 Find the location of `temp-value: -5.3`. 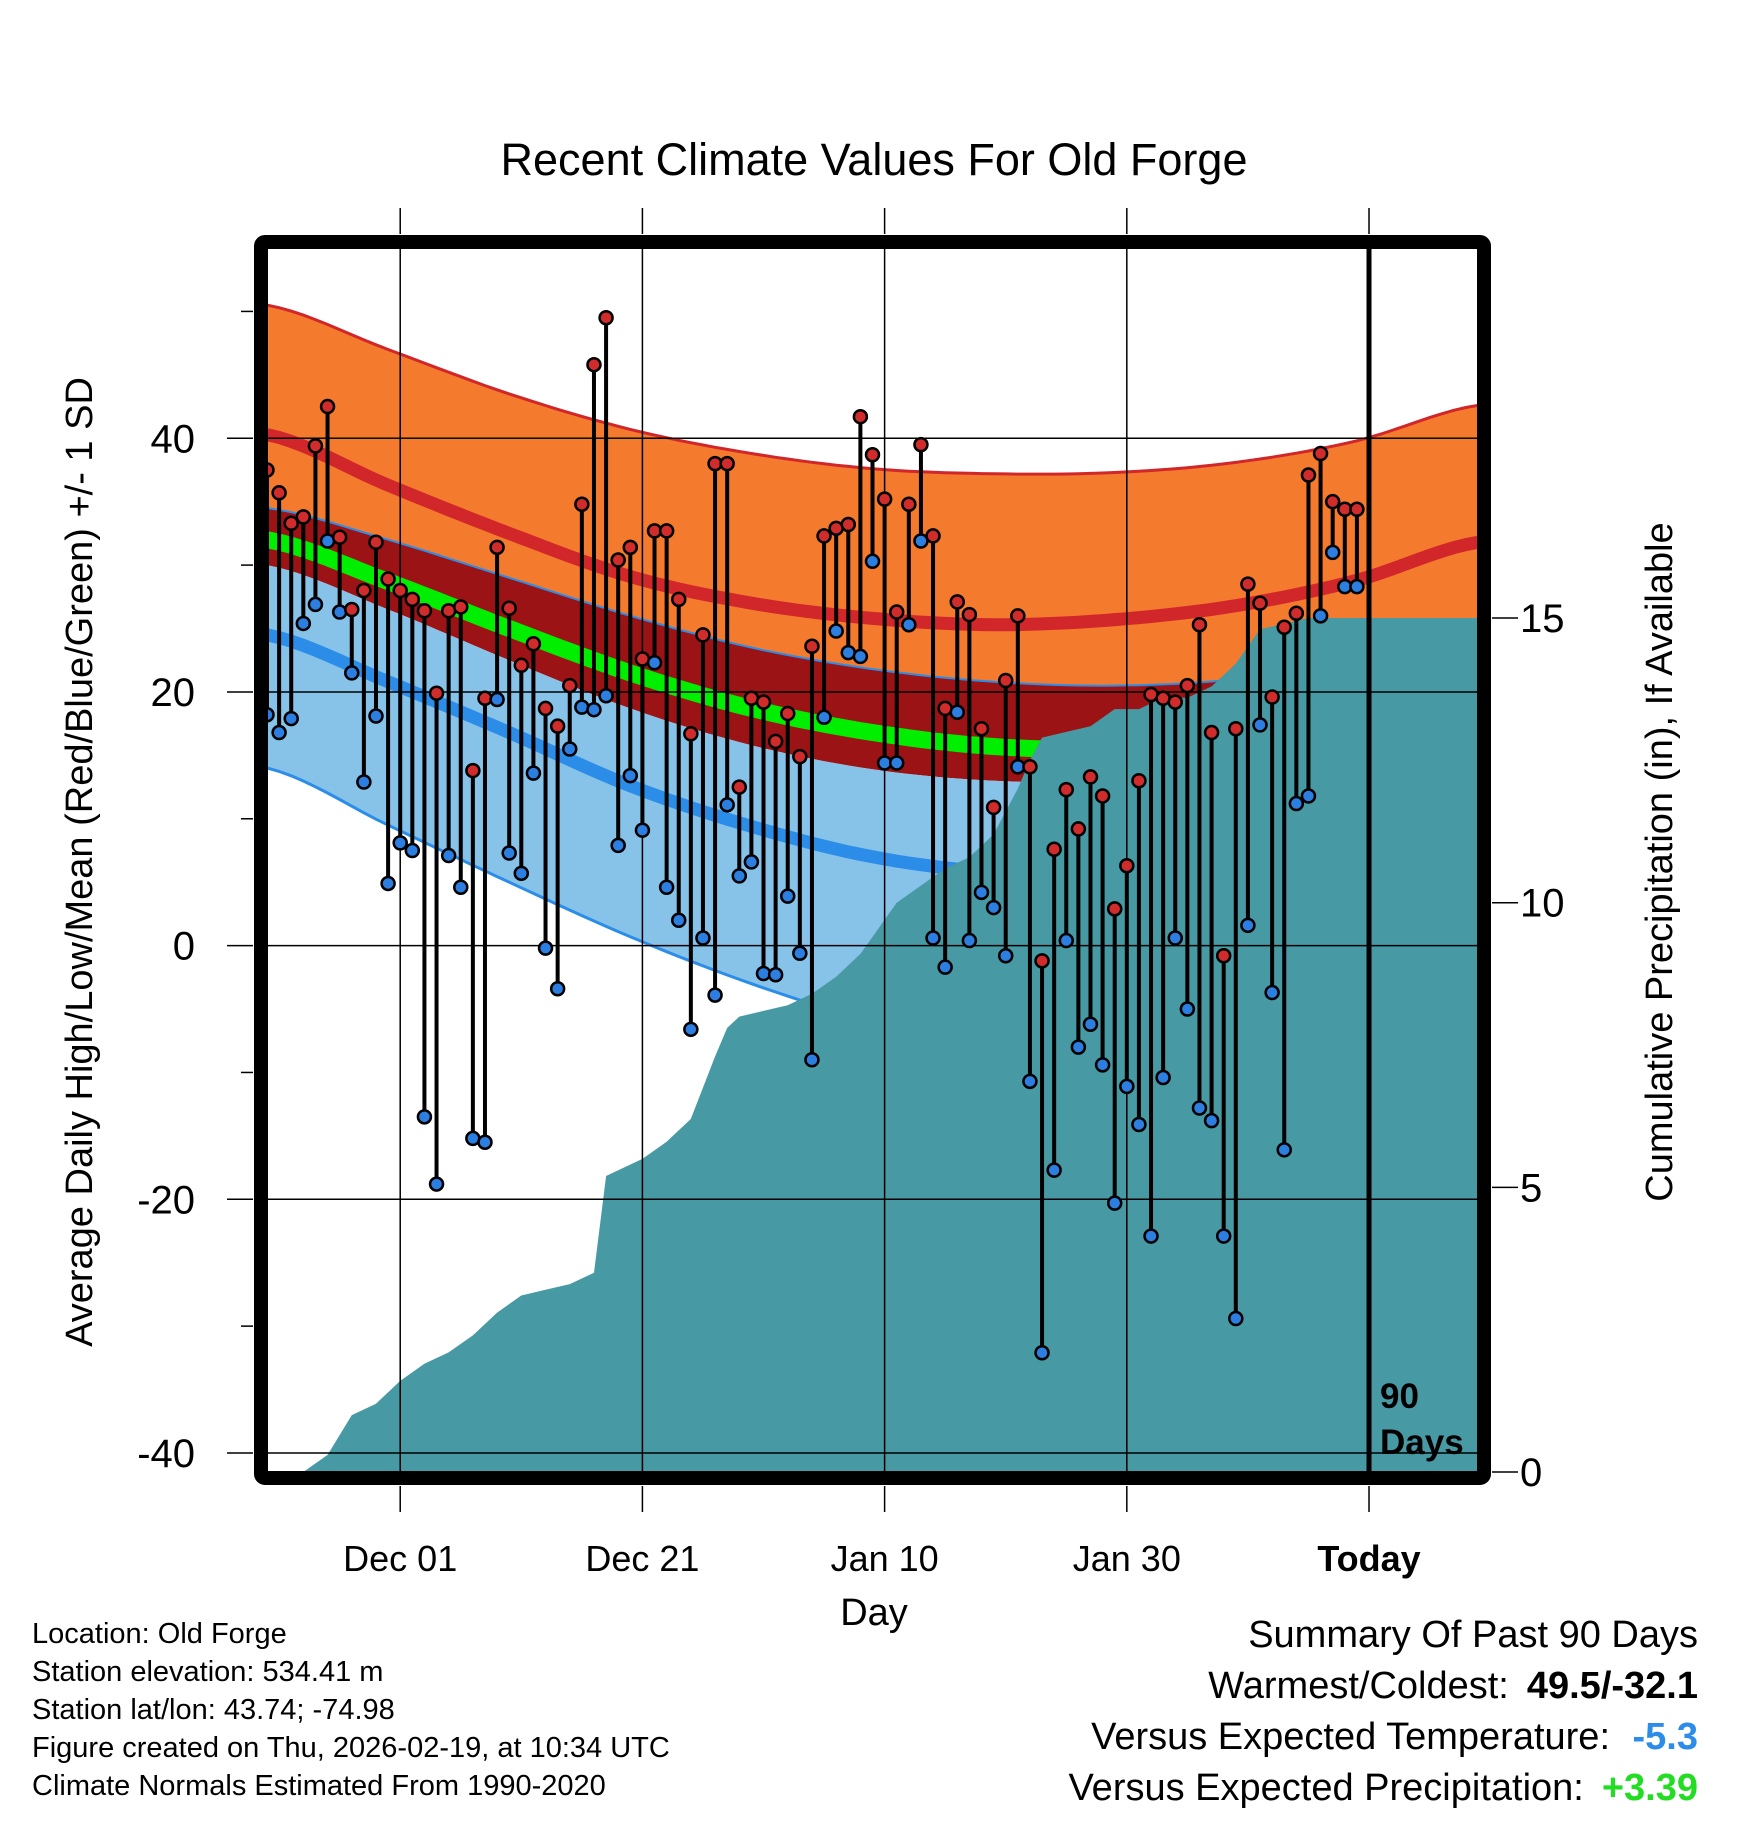

temp-value: -5.3 is located at coordinates (1665, 1737).